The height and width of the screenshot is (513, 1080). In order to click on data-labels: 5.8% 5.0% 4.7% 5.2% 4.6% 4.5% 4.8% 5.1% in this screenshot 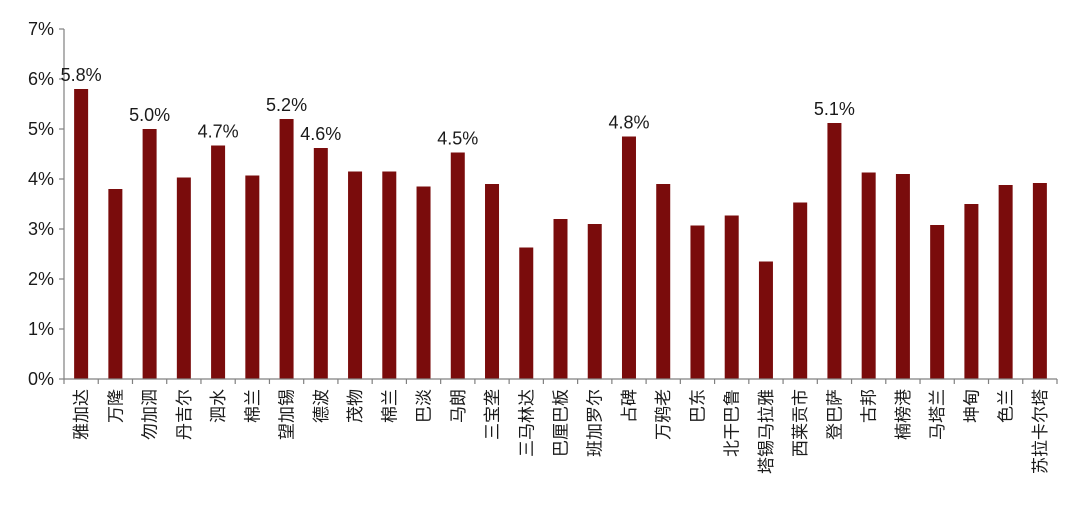, I will do `click(458, 107)`.